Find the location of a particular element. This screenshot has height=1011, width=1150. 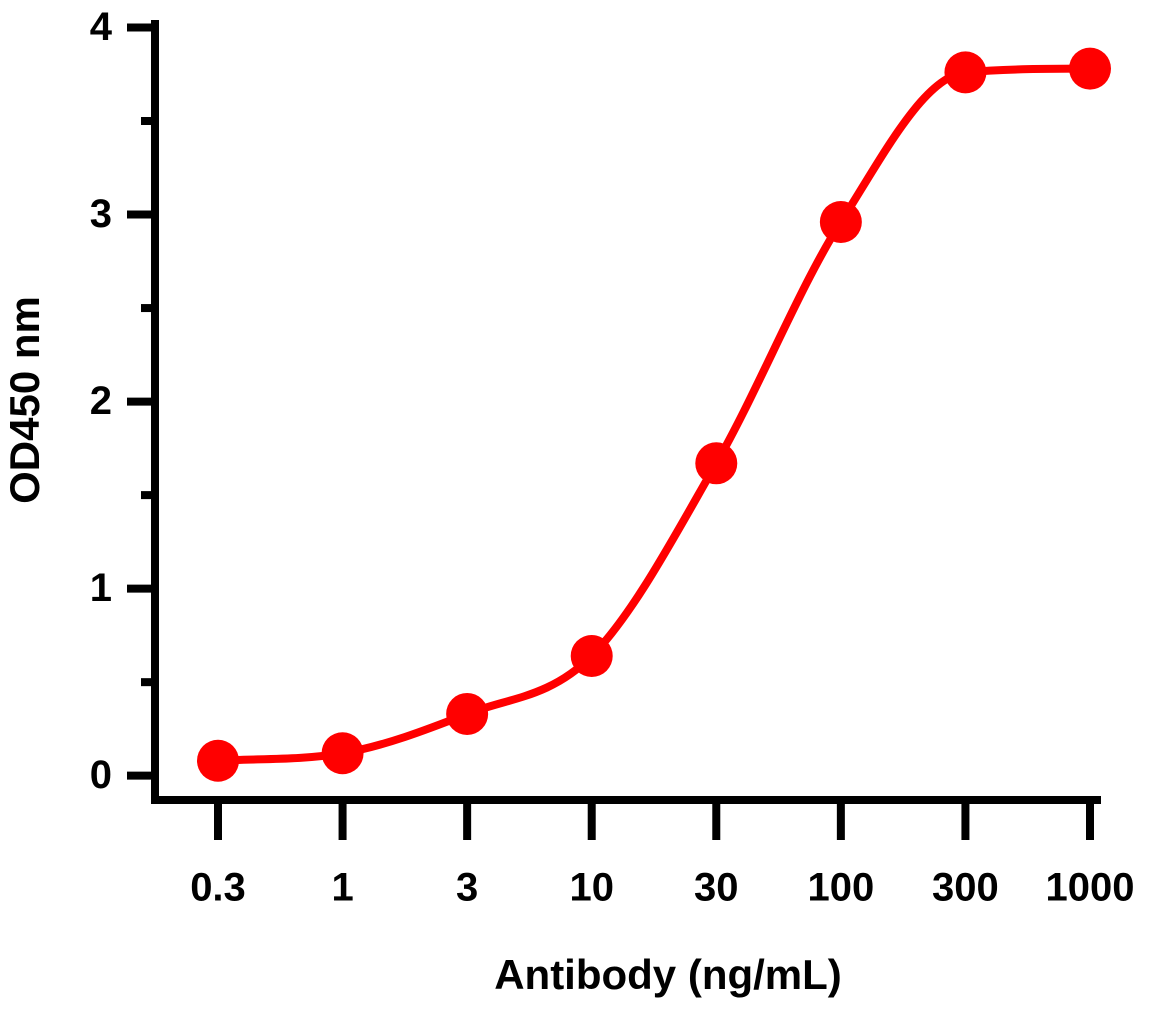

x-tick-label: 30 is located at coordinates (716, 888).